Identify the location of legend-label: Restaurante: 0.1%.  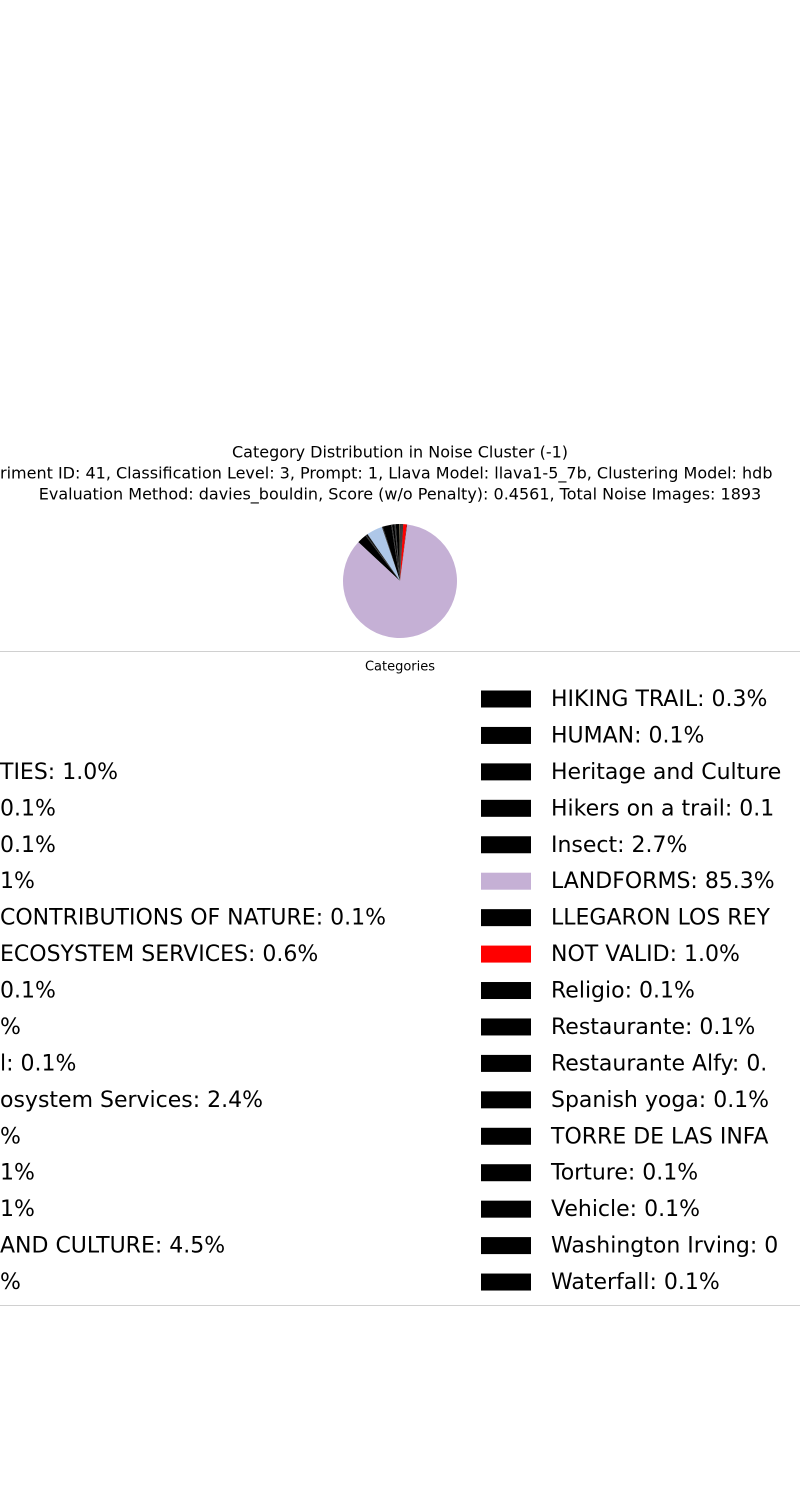
(653, 1027).